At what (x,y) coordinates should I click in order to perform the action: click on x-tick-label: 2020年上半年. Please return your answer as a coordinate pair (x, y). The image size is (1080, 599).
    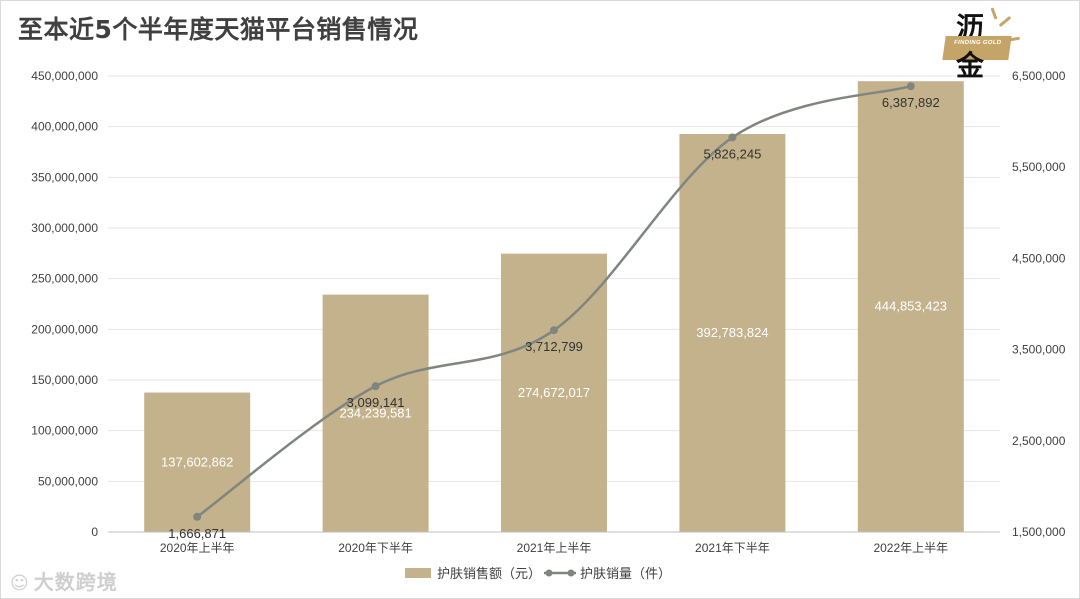
    Looking at the image, I should click on (197, 548).